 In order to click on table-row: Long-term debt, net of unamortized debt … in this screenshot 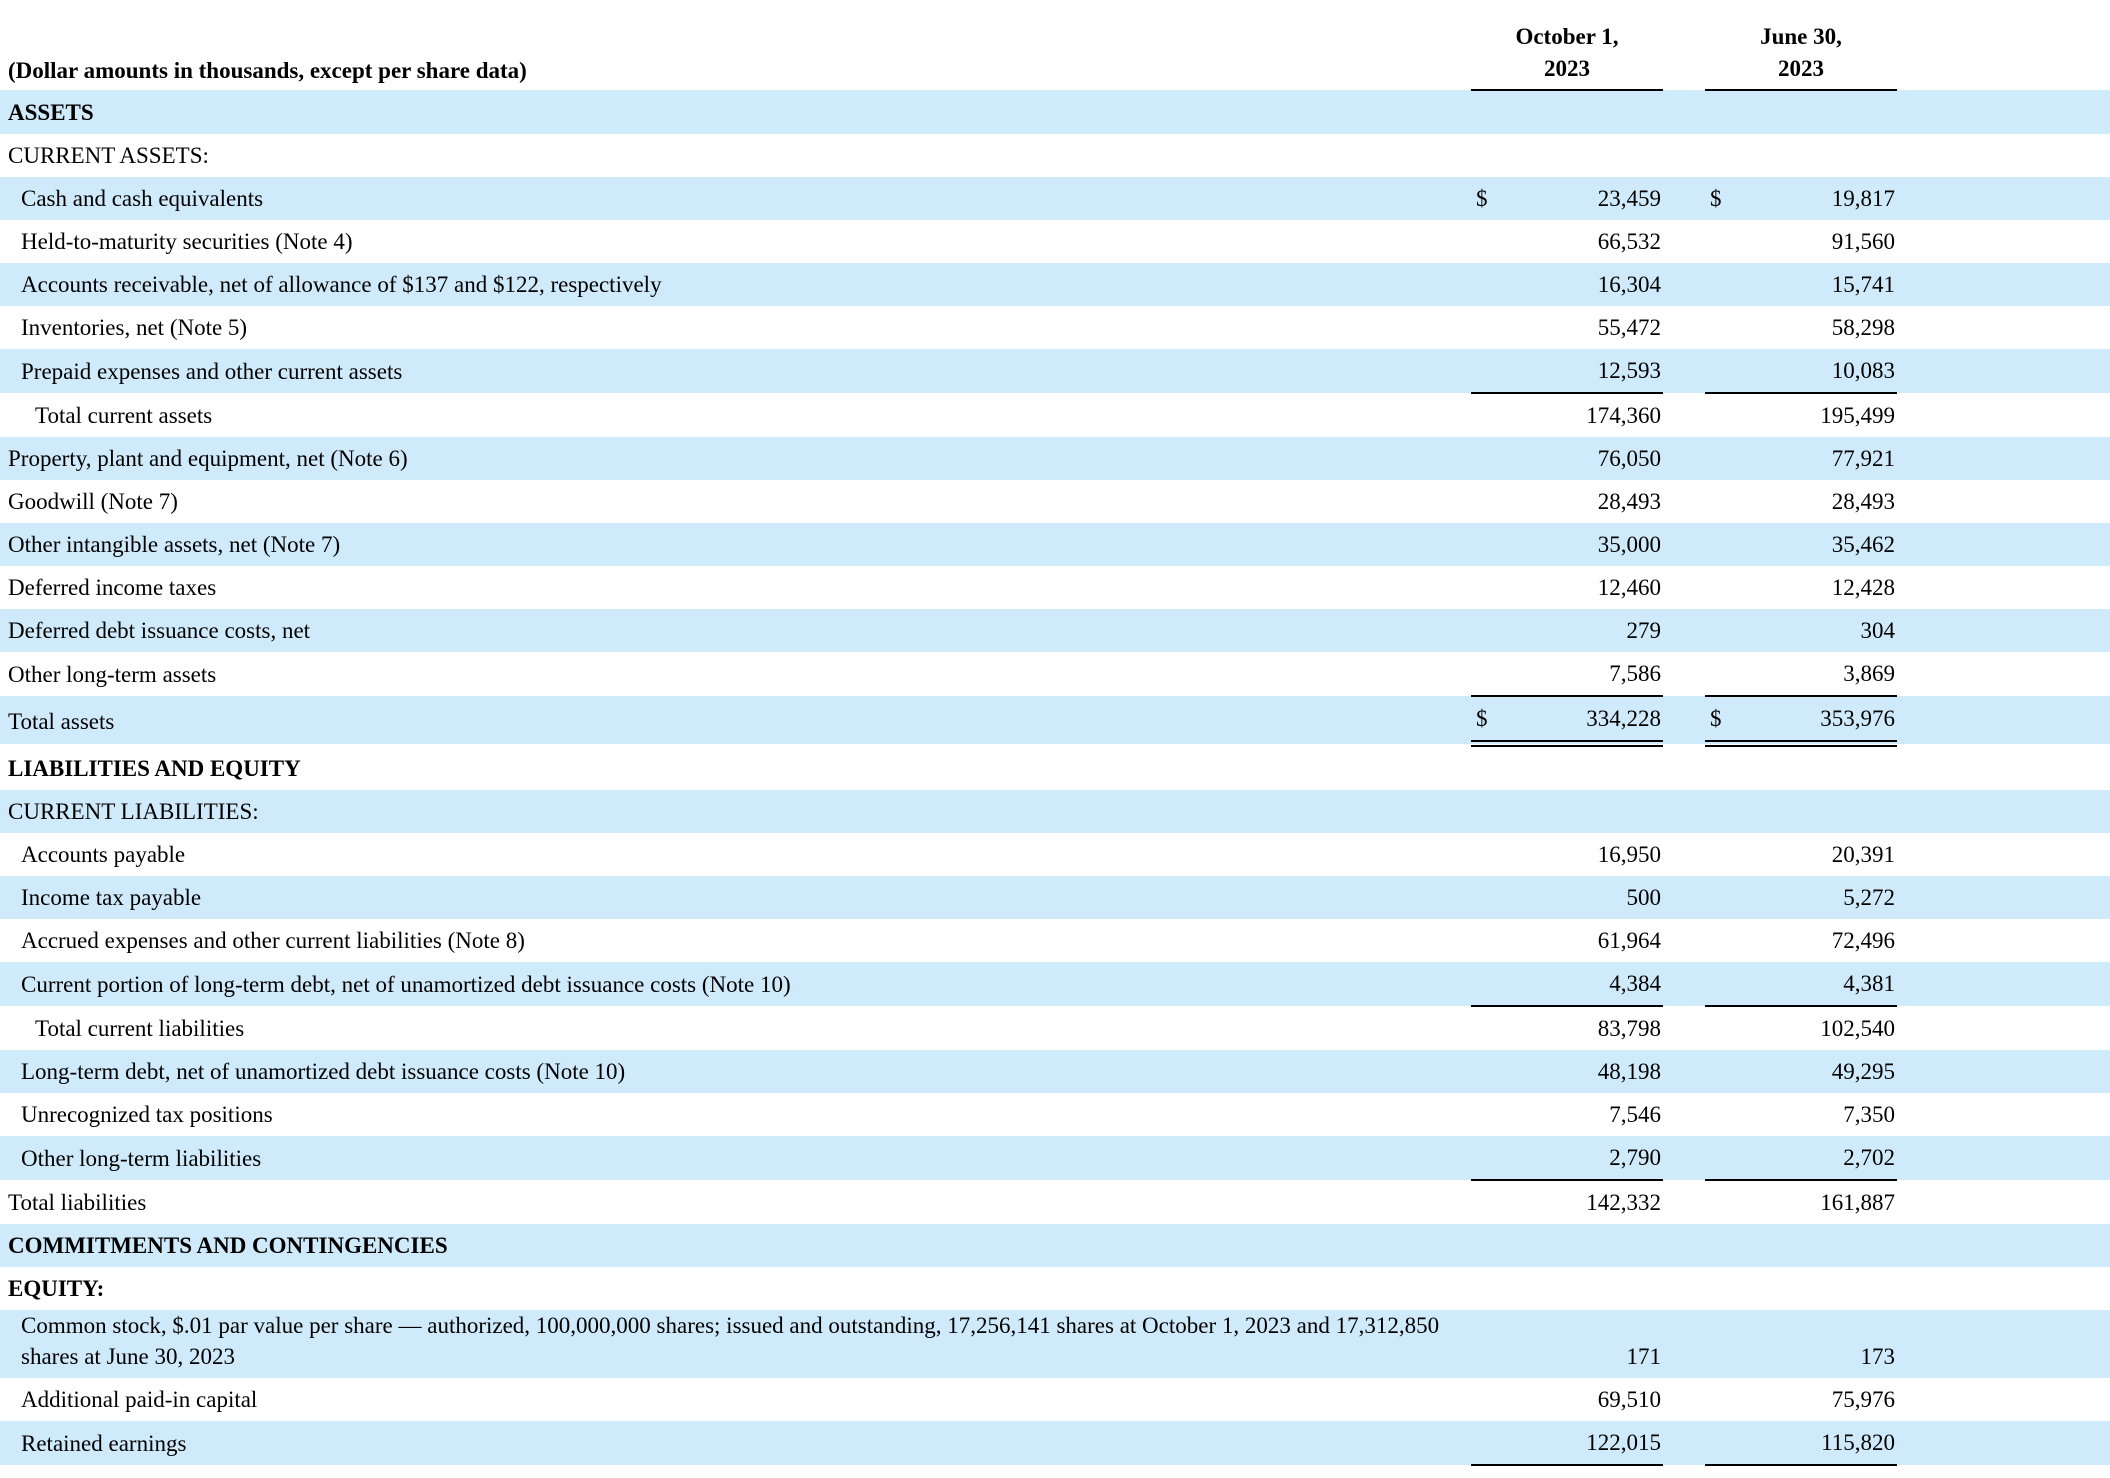, I will do `click(1055, 1071)`.